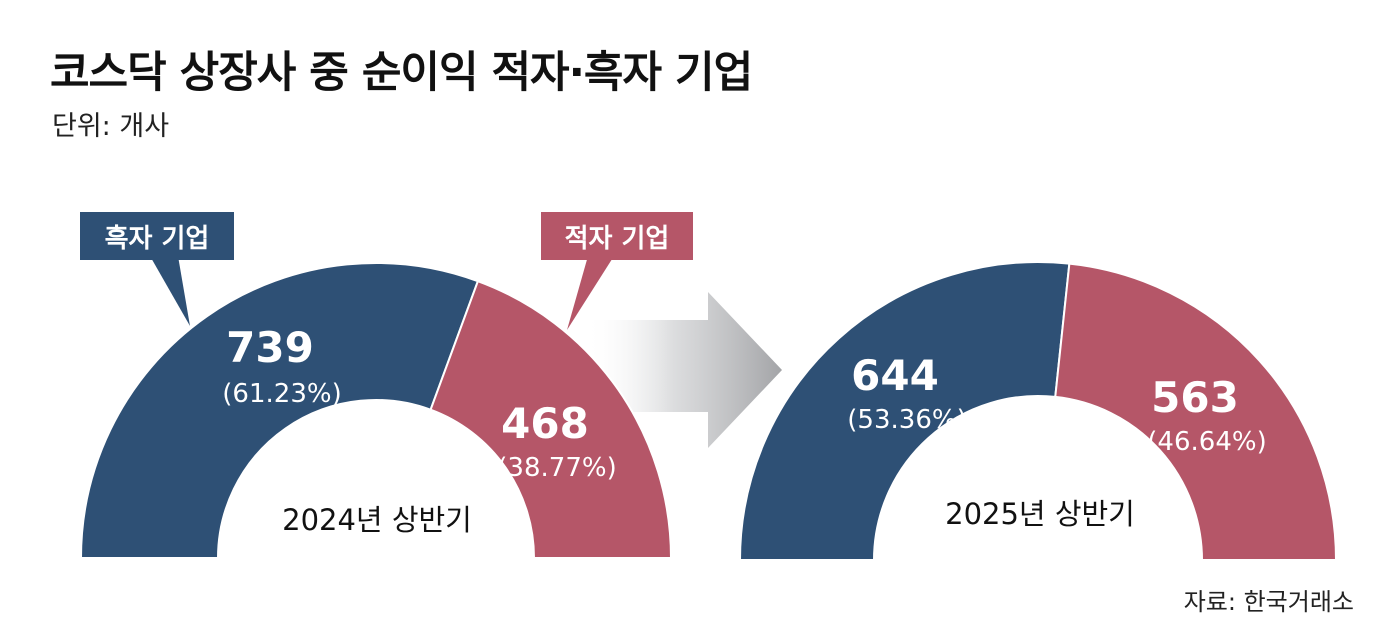 The image size is (1400, 643). Describe the element at coordinates (377, 520) in the screenshot. I see `title-2024: 2024년 상반기` at that location.